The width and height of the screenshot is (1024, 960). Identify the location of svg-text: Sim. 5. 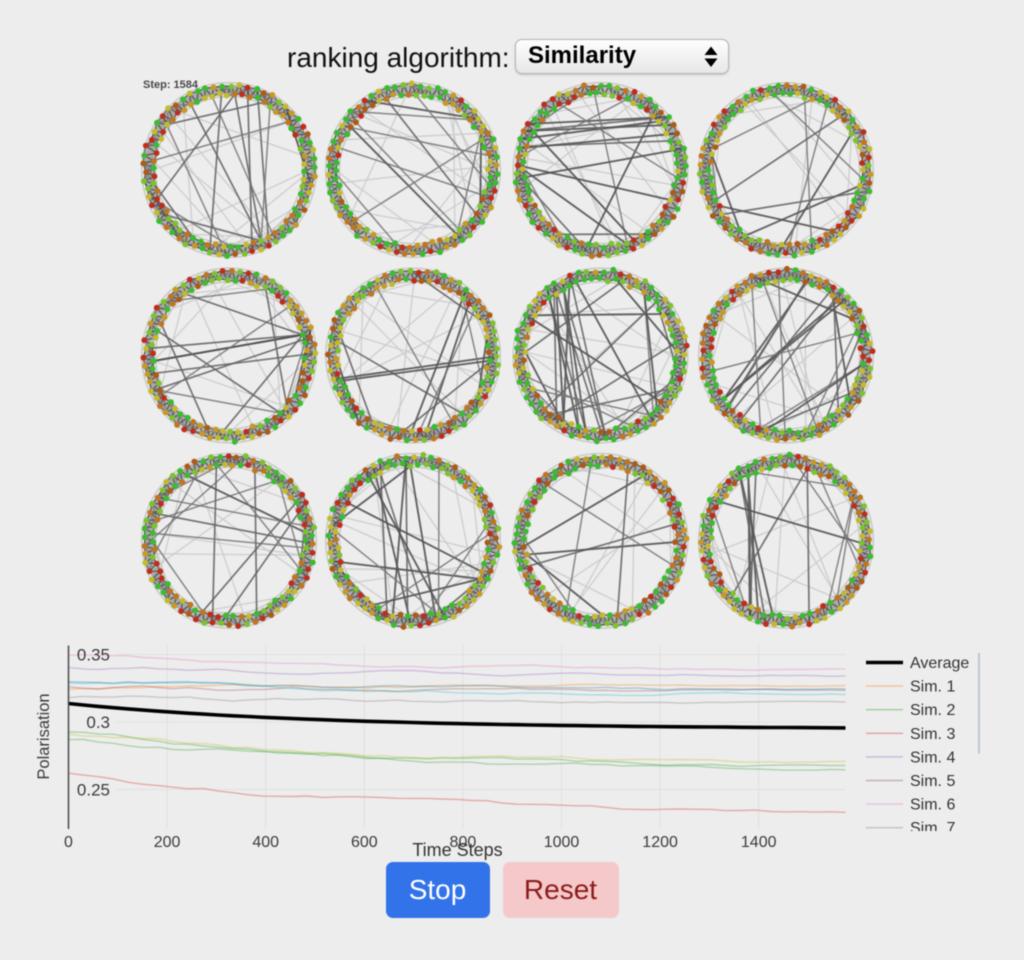
(932, 781).